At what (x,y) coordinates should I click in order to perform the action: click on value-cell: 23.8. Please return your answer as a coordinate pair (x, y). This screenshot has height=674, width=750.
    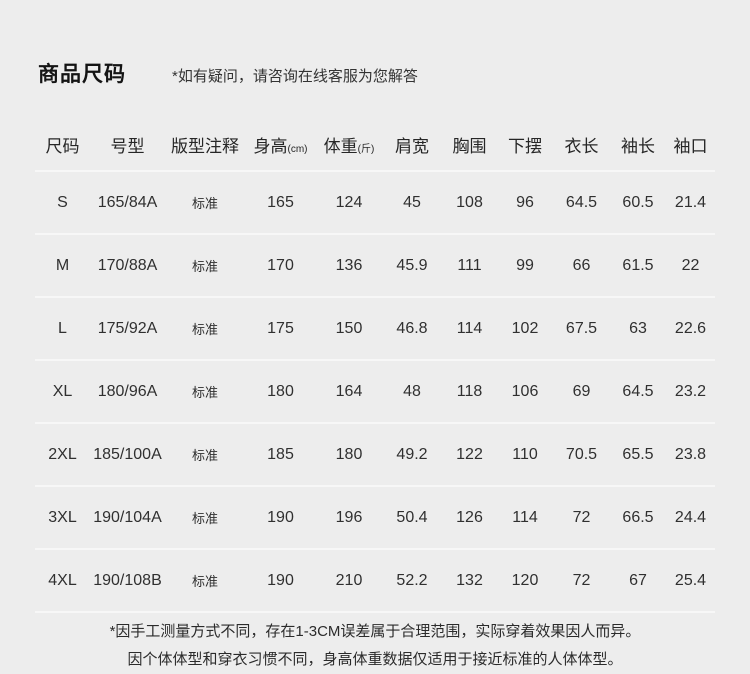
    Looking at the image, I should click on (690, 454).